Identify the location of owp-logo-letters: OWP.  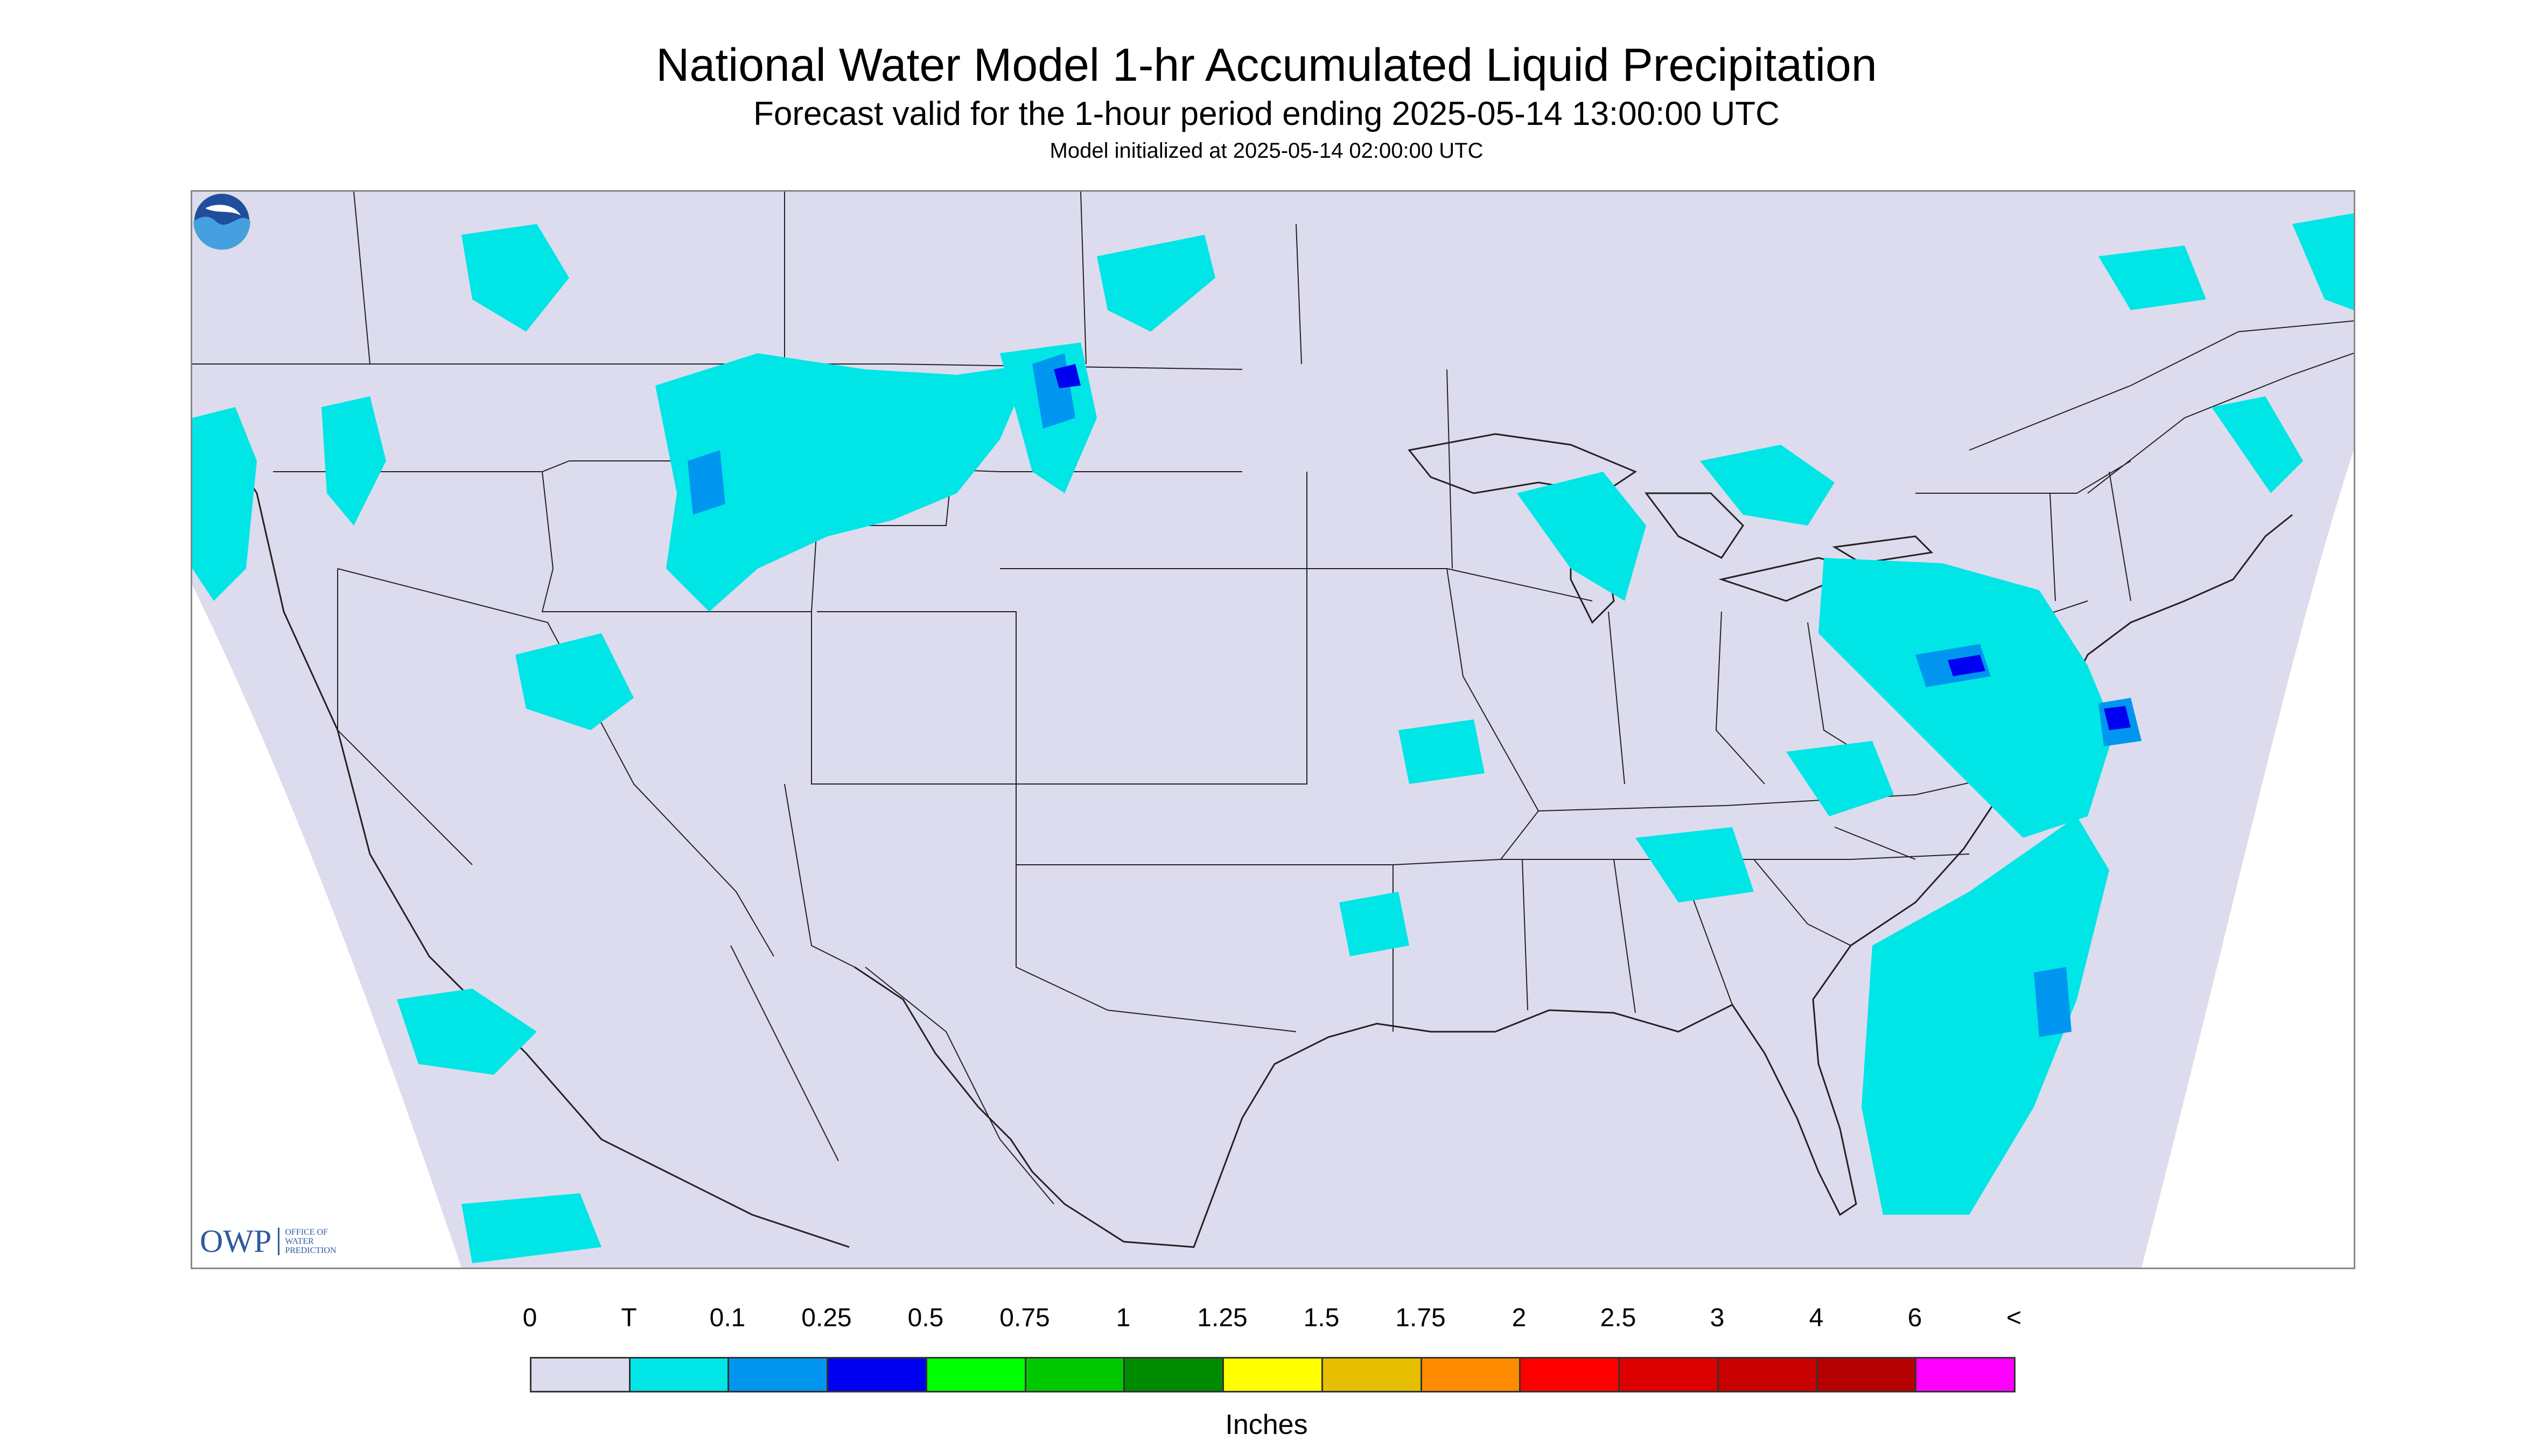
(236, 1241).